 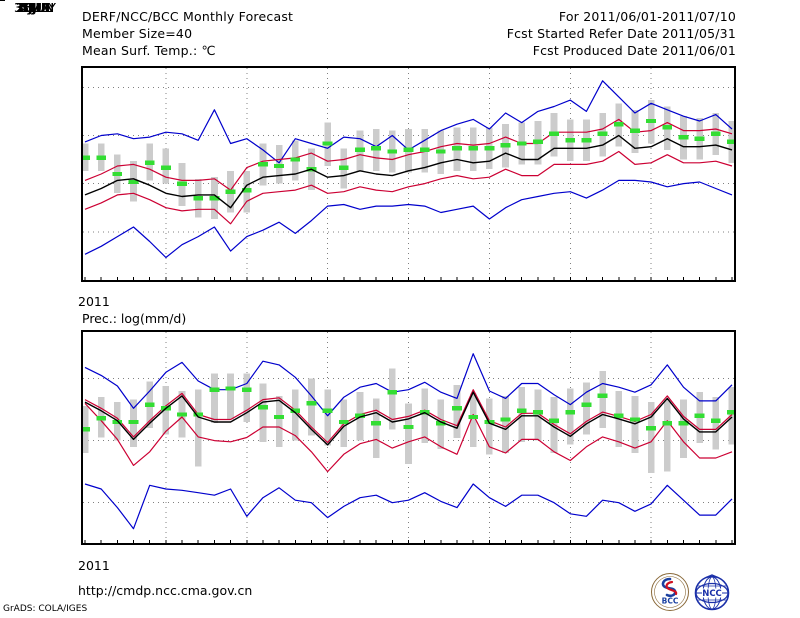 What do you see at coordinates (647, 16) in the screenshot?
I see `forecast-period-label: For 2011/06/01-2011/07/10` at bounding box center [647, 16].